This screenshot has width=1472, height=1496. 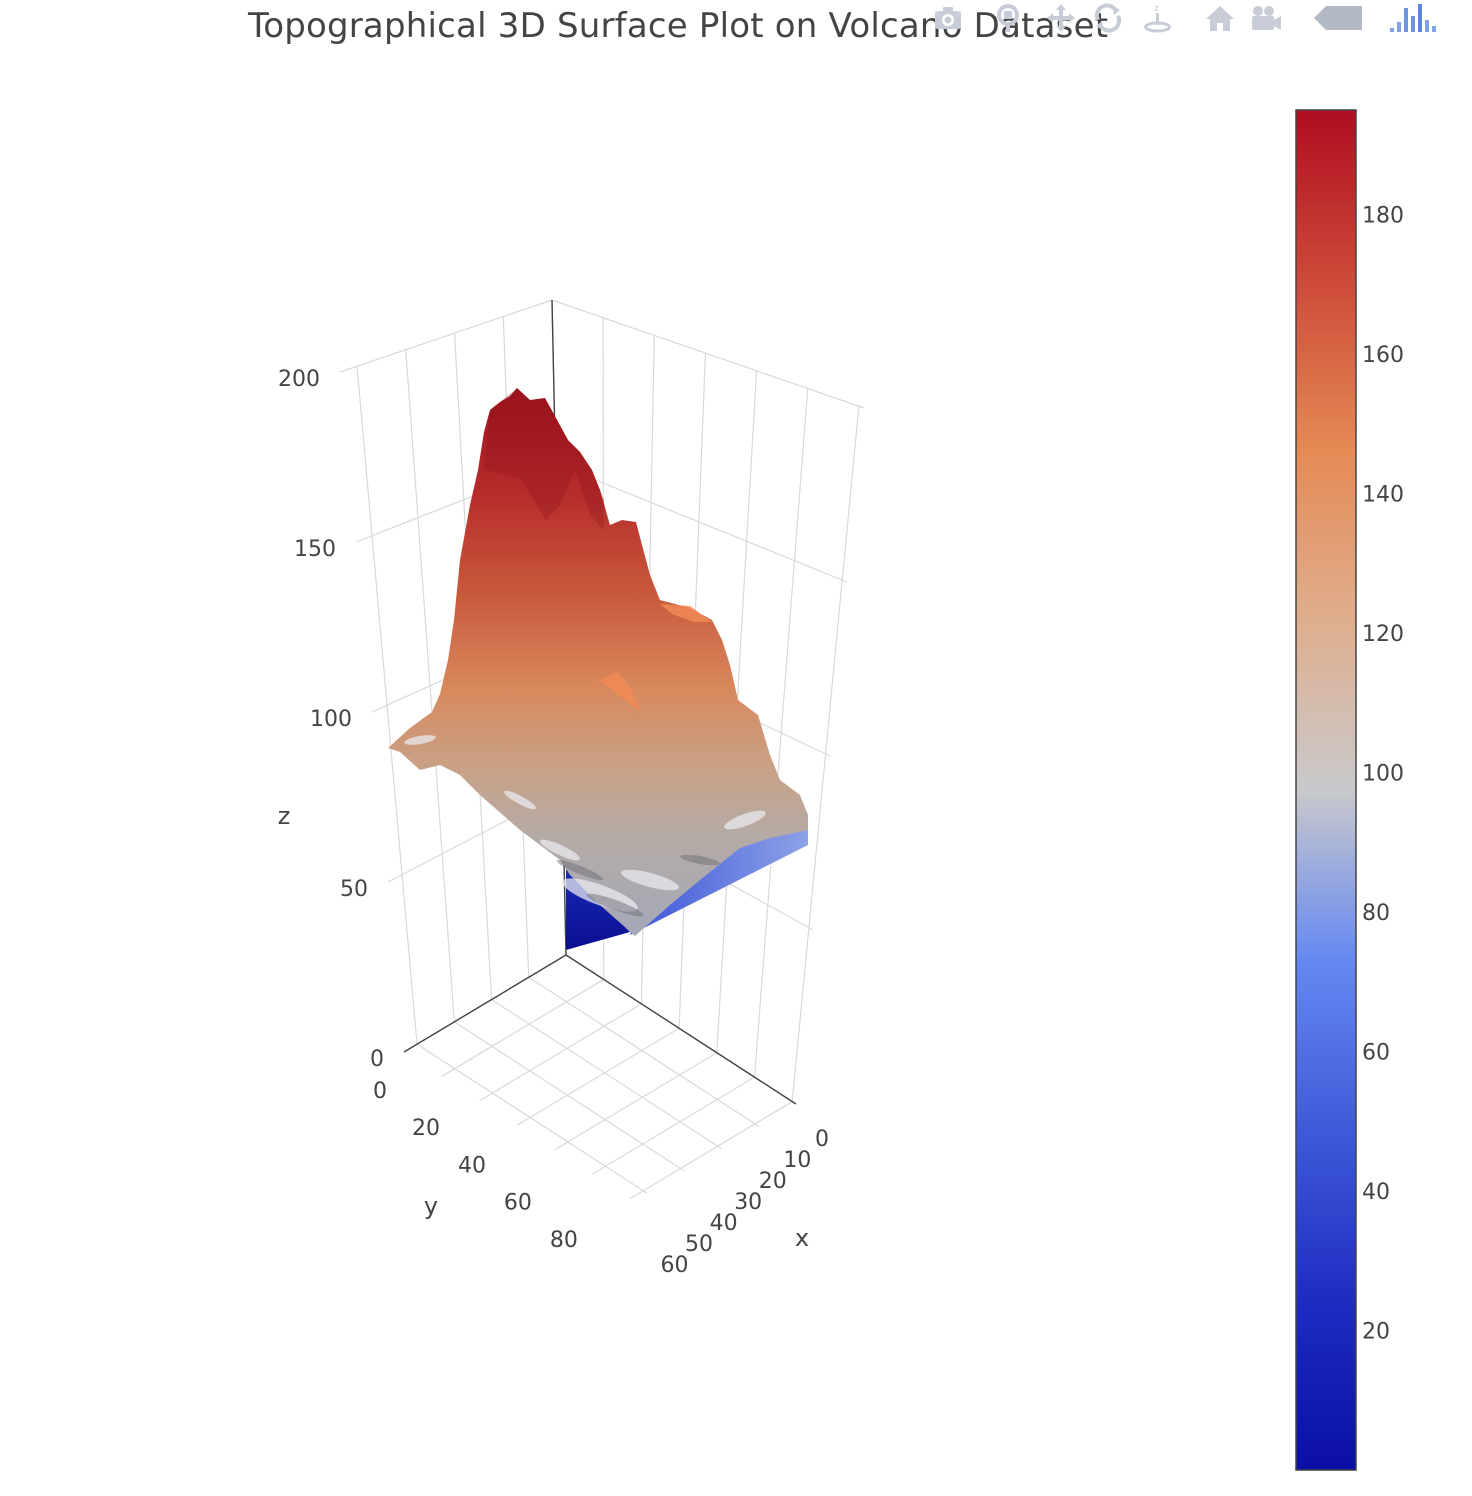 I want to click on x-tick-label: 50, so click(x=699, y=1244).